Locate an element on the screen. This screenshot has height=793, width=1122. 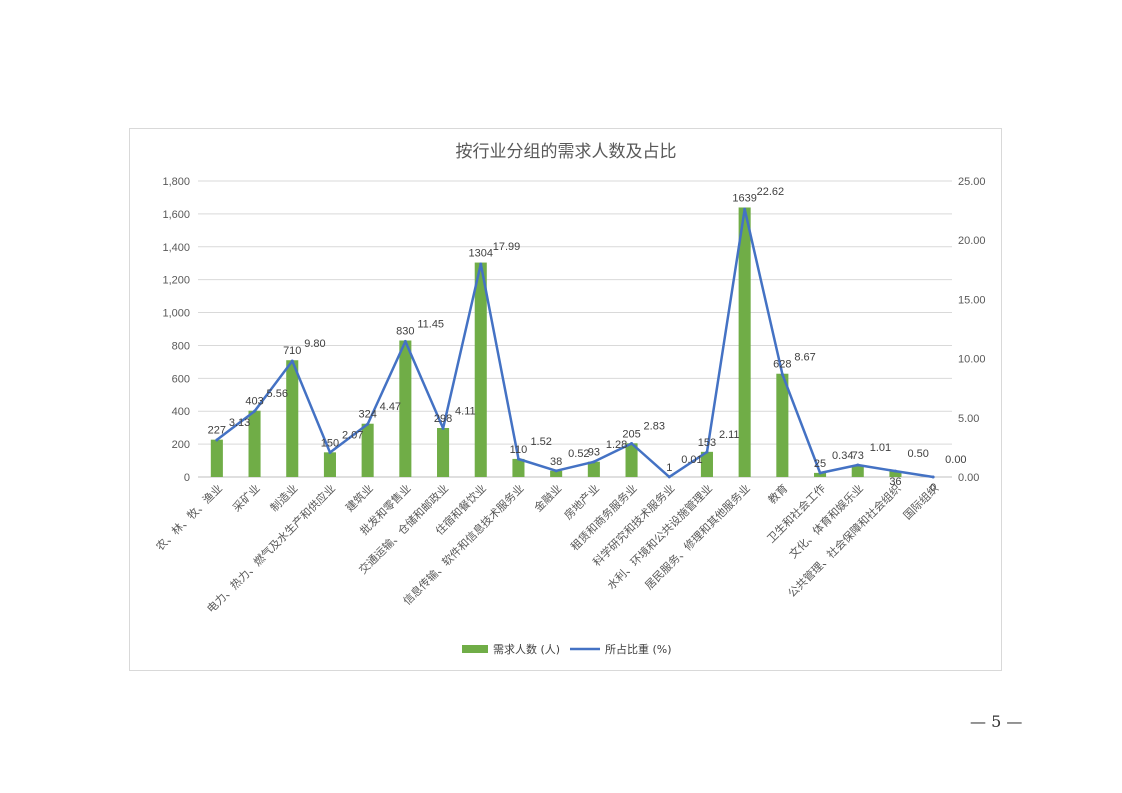
line-data-label: 1.52 is located at coordinates (540, 442).